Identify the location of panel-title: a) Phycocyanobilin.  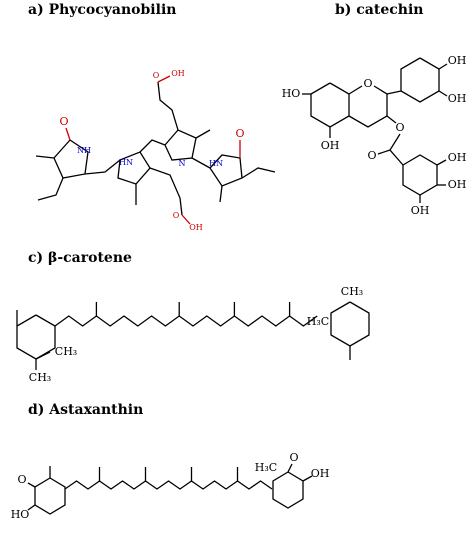
(102, 10).